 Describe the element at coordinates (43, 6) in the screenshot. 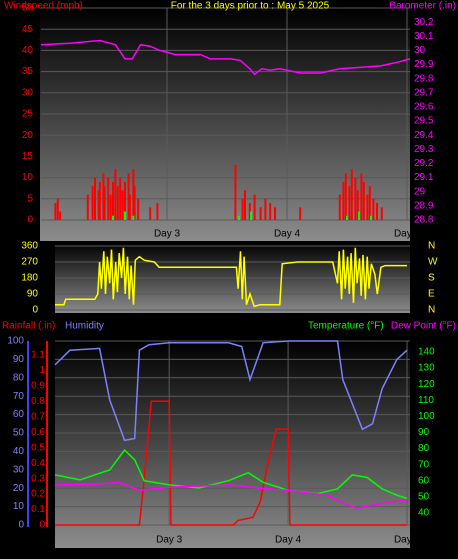

I see `header-label: Windspeed (mph)` at that location.